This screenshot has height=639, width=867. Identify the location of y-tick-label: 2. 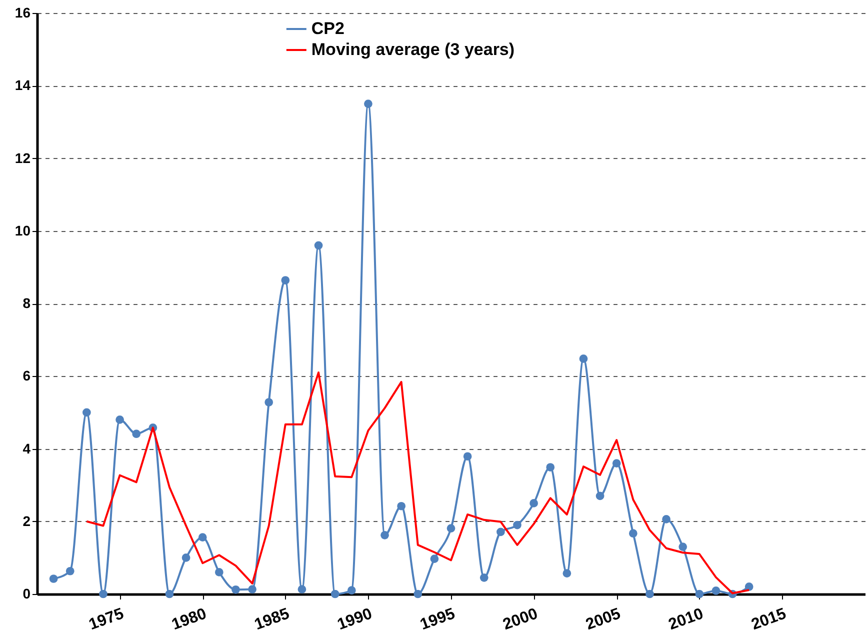
(26, 520).